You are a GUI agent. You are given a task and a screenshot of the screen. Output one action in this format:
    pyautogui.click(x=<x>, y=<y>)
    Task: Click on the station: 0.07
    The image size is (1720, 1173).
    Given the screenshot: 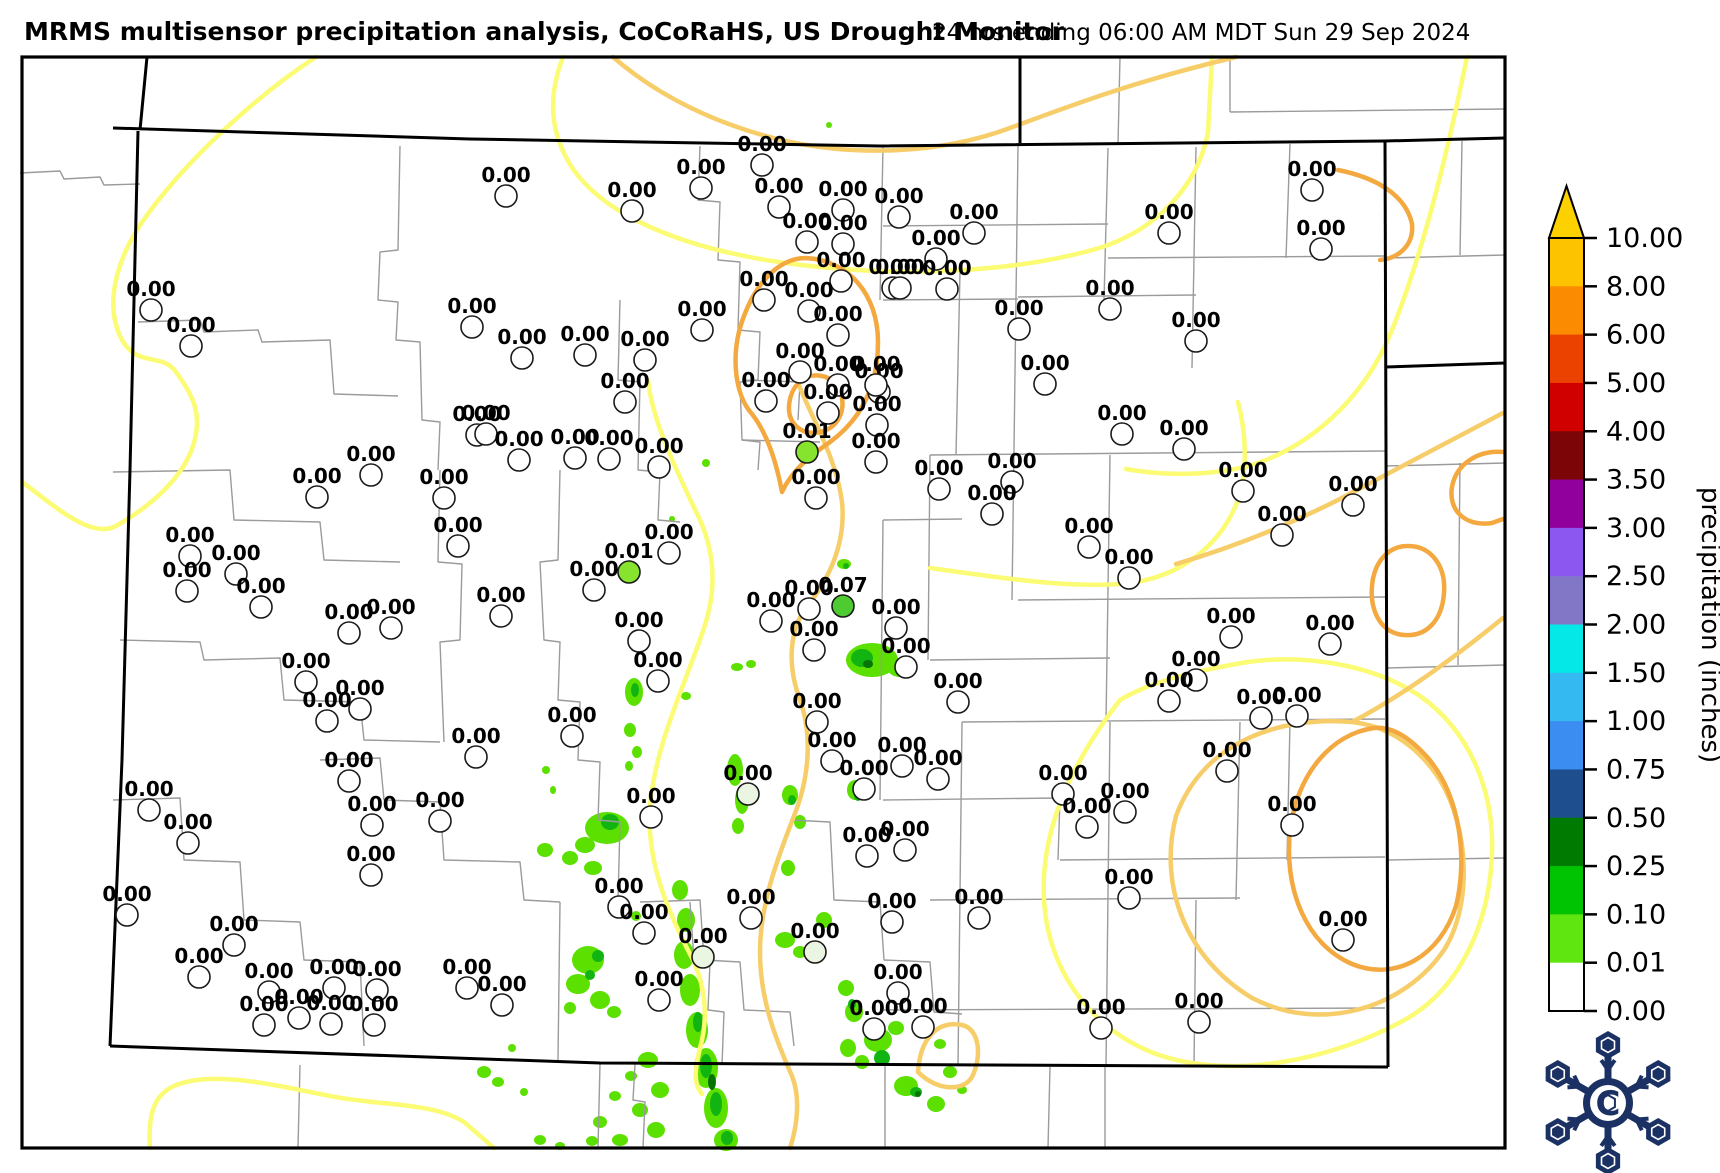 What is the action you would take?
    pyautogui.click(x=843, y=595)
    